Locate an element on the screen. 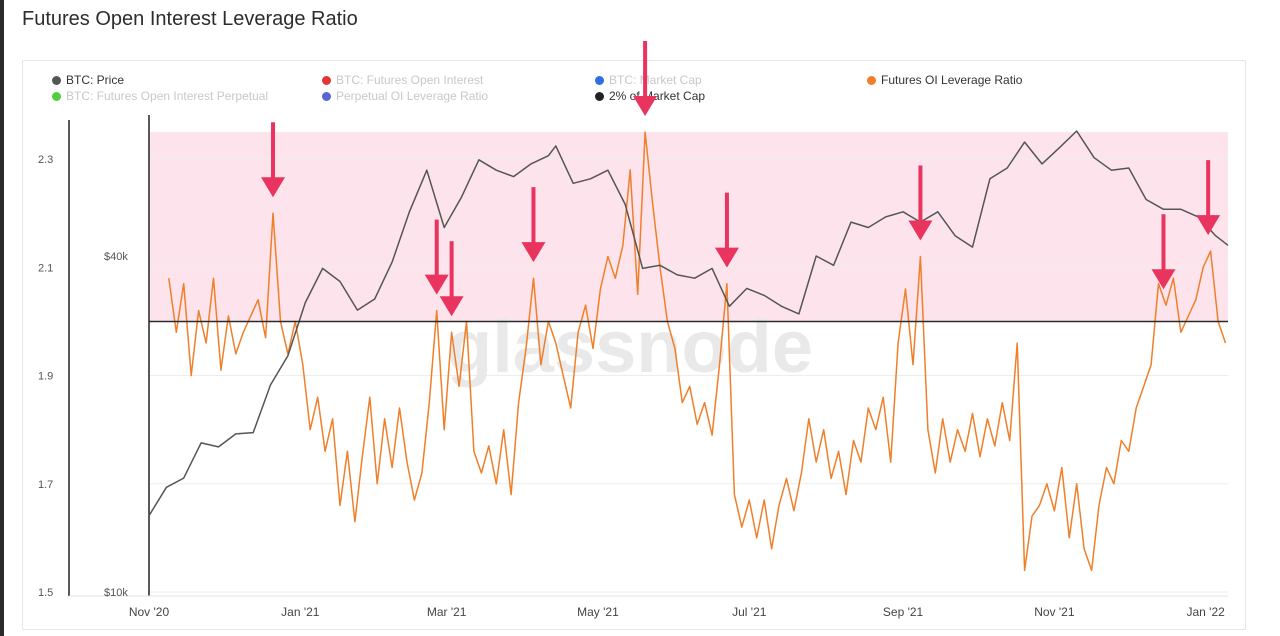  legend-label: 2% of Market Cap is located at coordinates (657, 96).